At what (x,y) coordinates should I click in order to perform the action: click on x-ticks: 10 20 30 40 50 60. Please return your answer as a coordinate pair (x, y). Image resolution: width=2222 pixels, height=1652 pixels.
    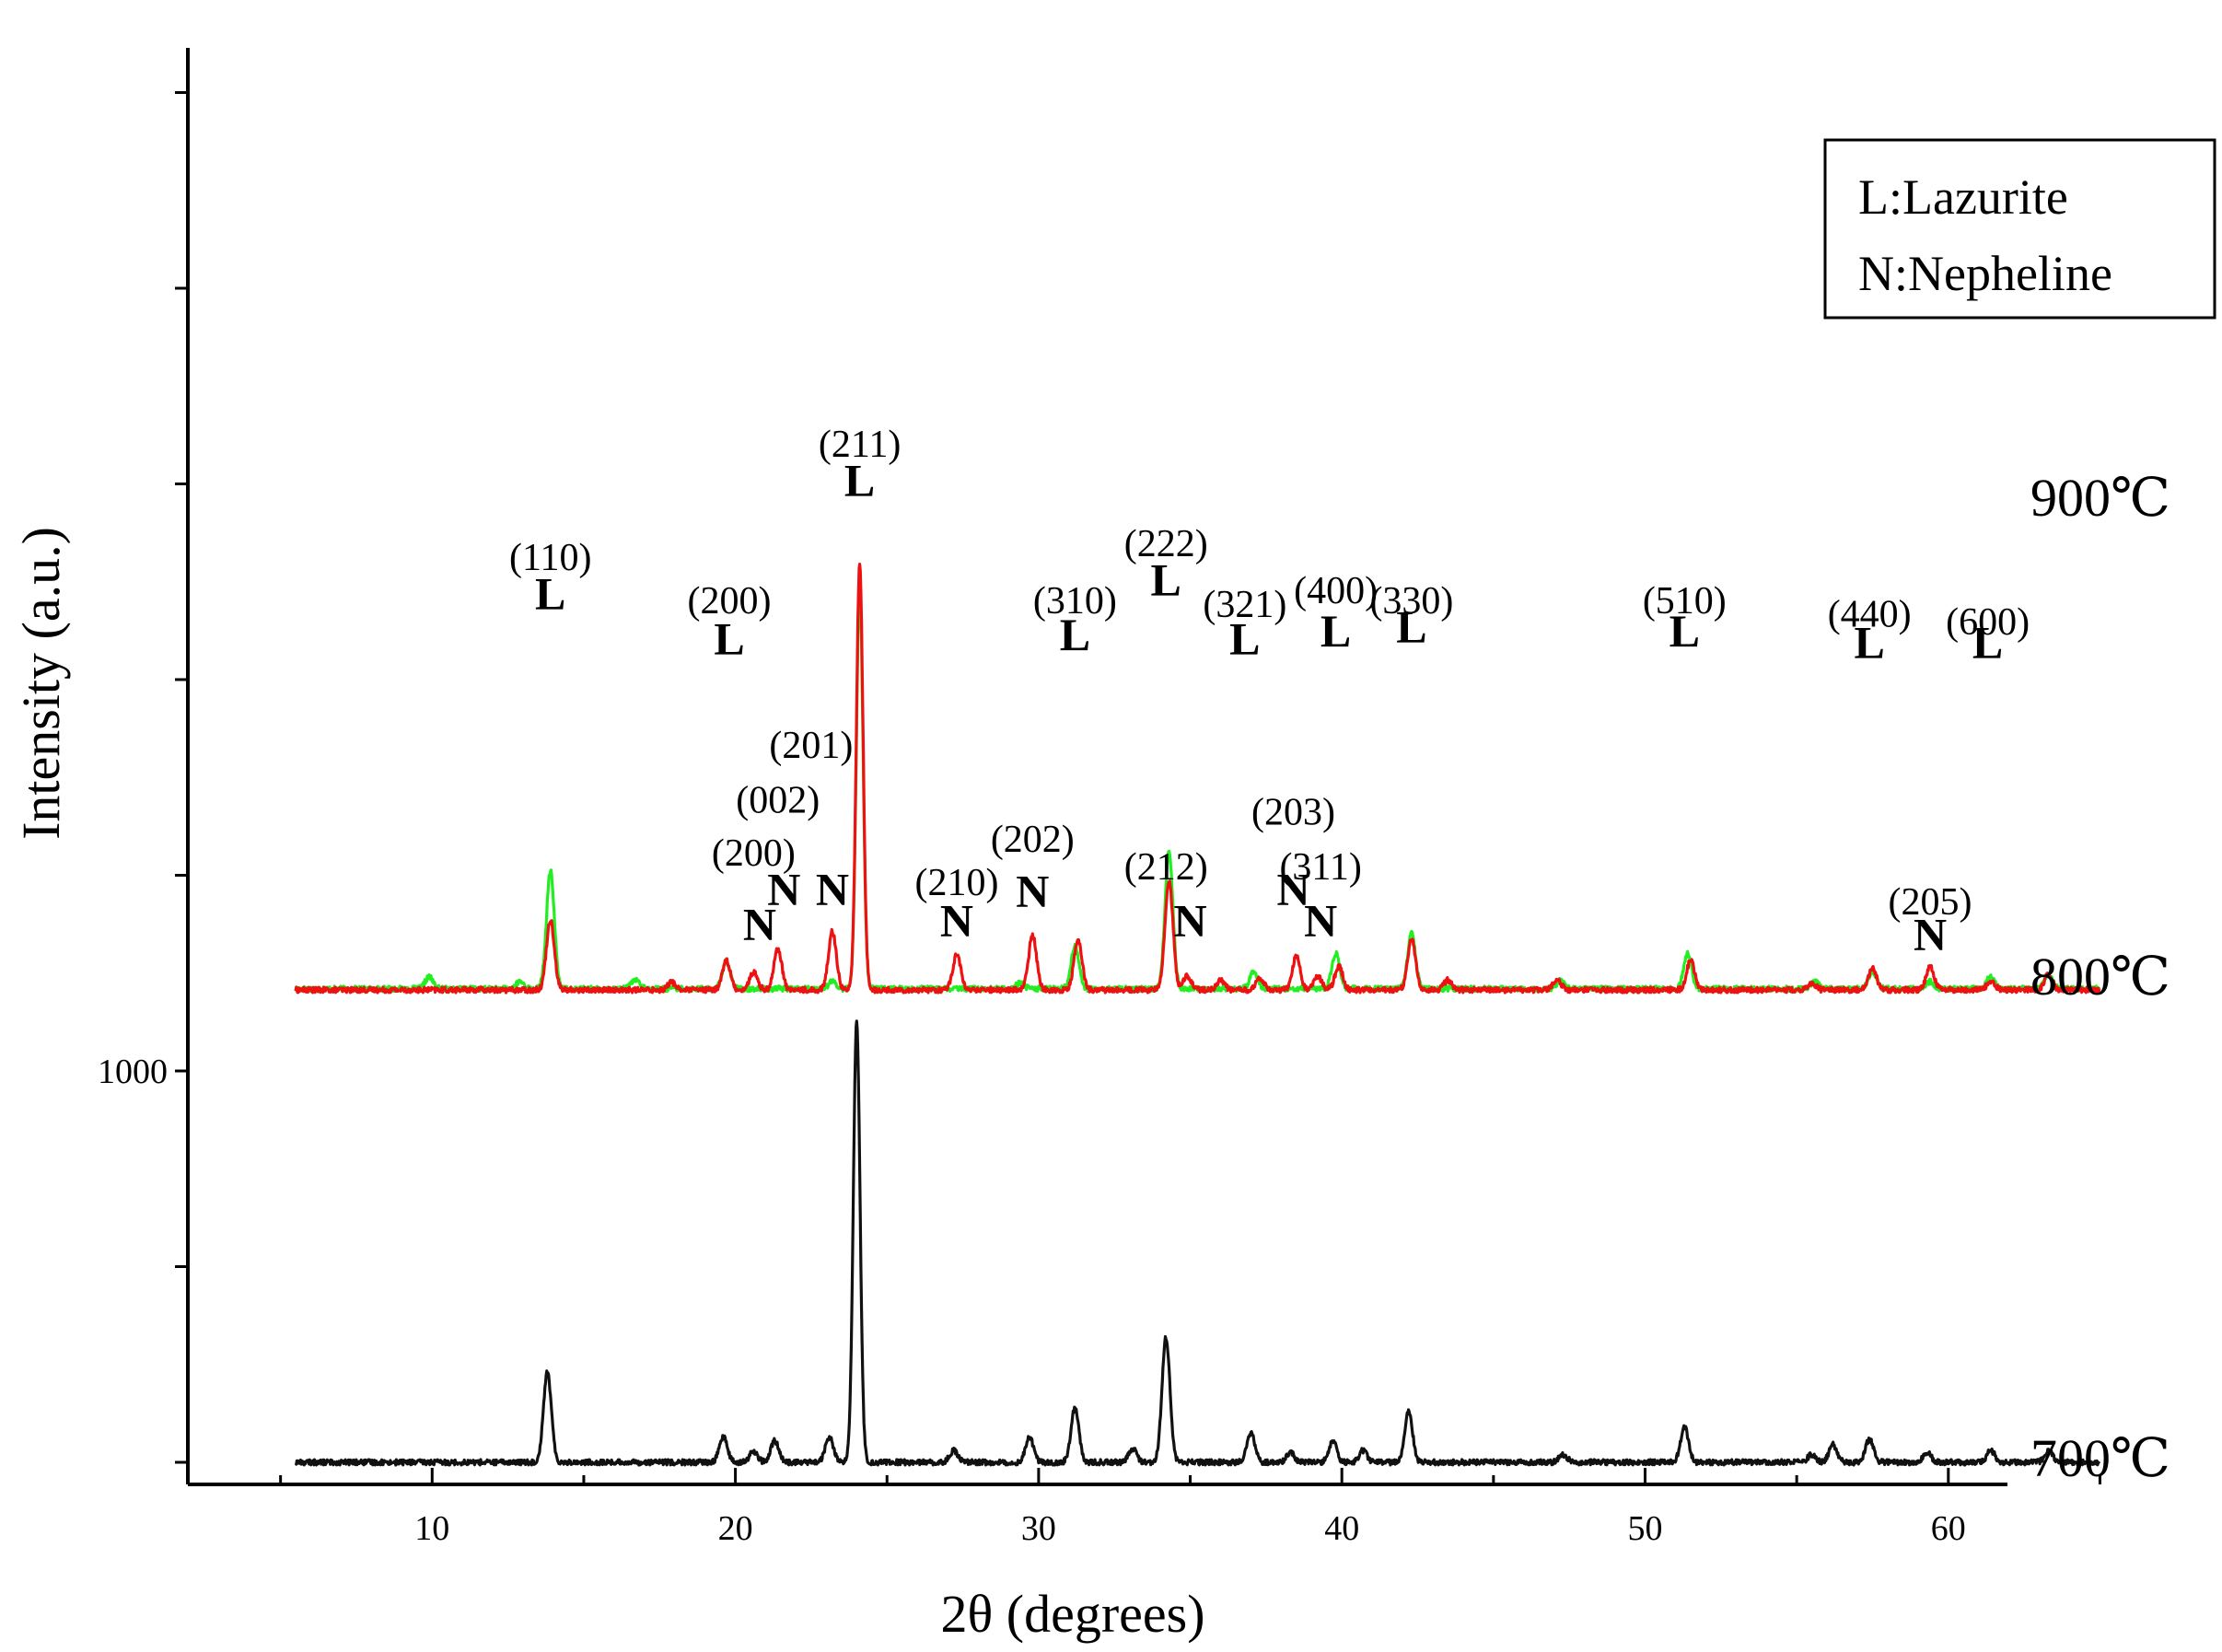
    Looking at the image, I should click on (1190, 1508).